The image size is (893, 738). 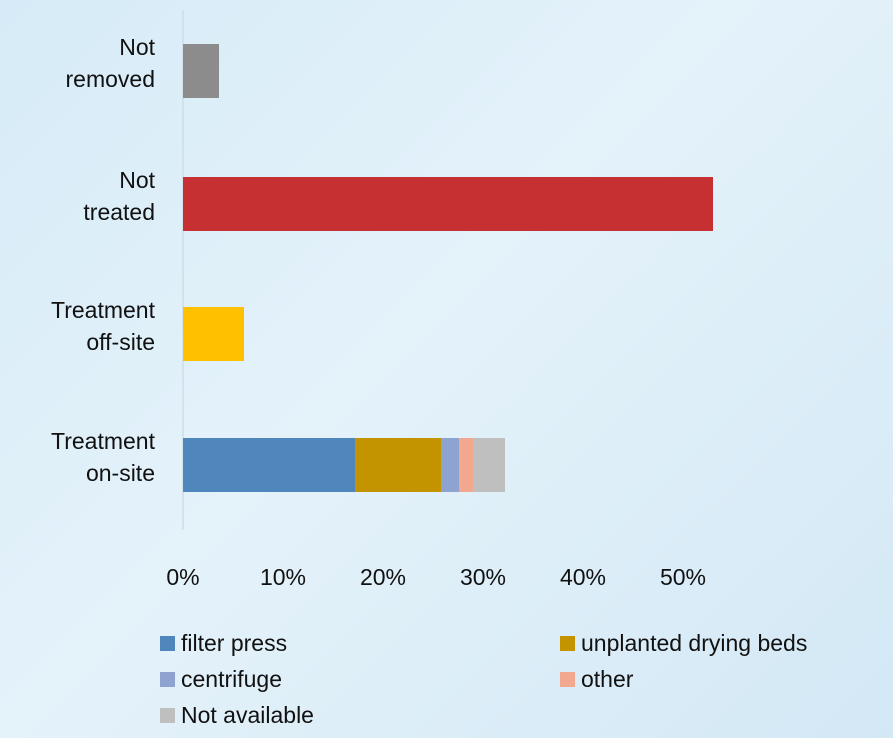 What do you see at coordinates (360, 643) in the screenshot?
I see `legend-item: filter press` at bounding box center [360, 643].